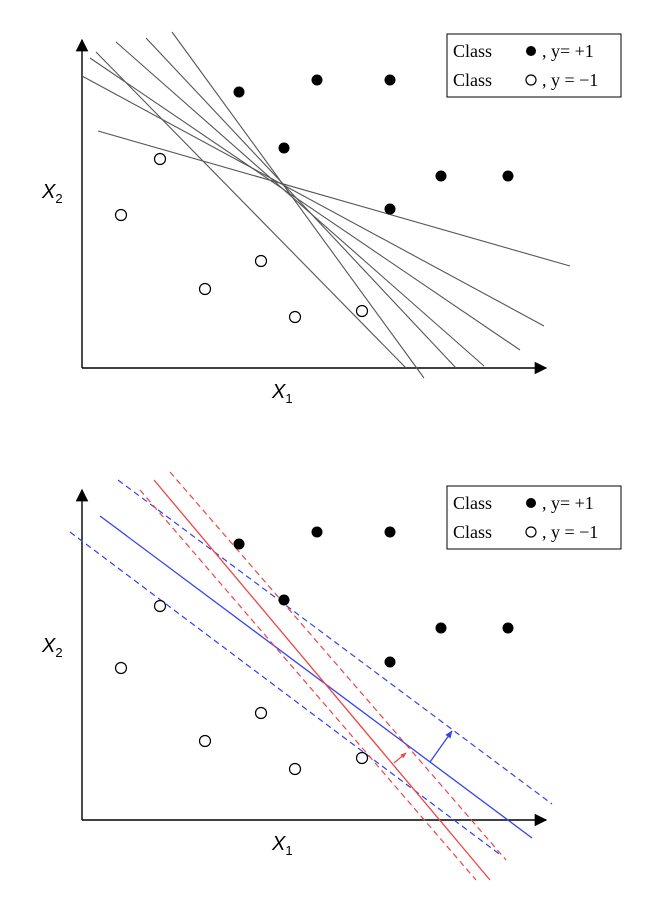 This screenshot has width=660, height=924. I want to click on top-negative-points, so click(241, 238).